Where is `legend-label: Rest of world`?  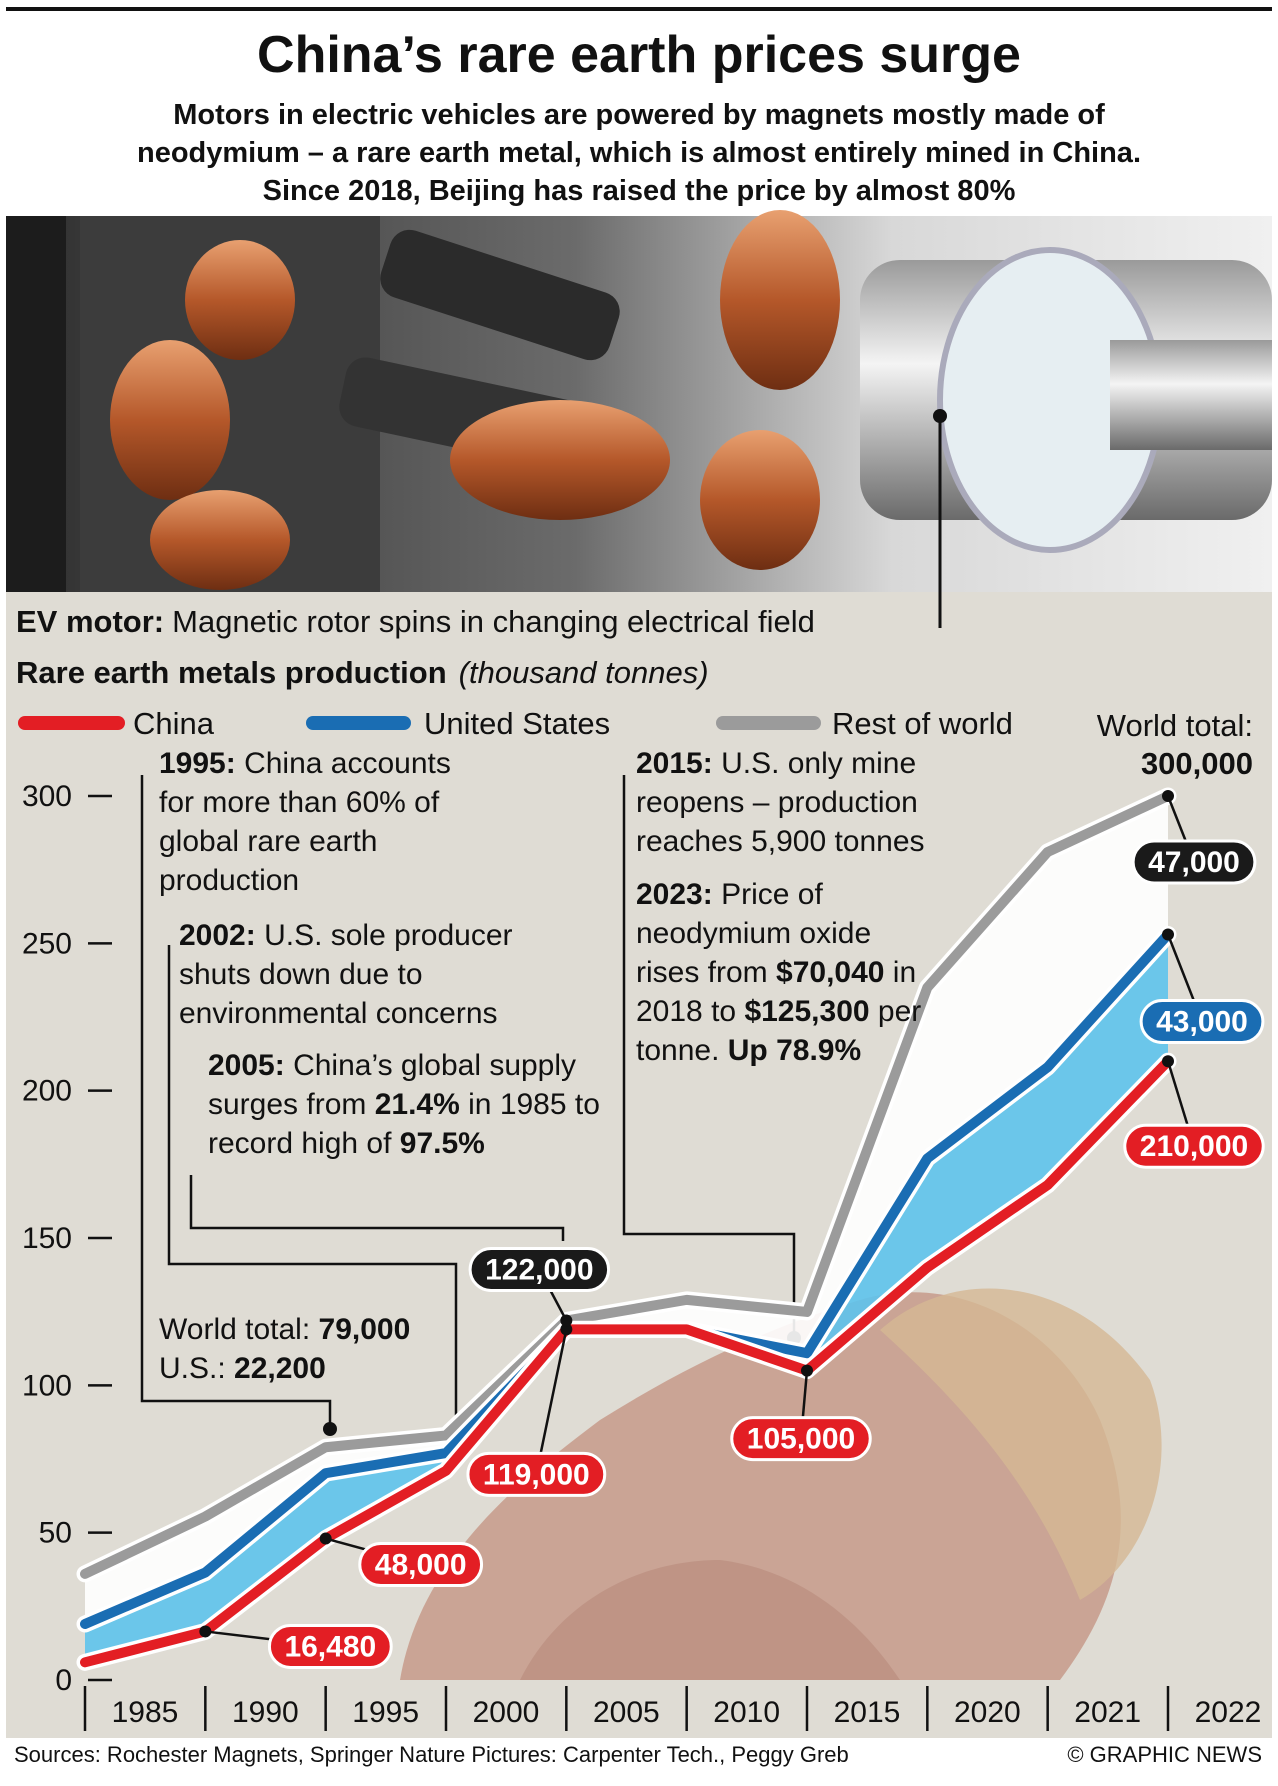
legend-label: Rest of world is located at coordinates (922, 723).